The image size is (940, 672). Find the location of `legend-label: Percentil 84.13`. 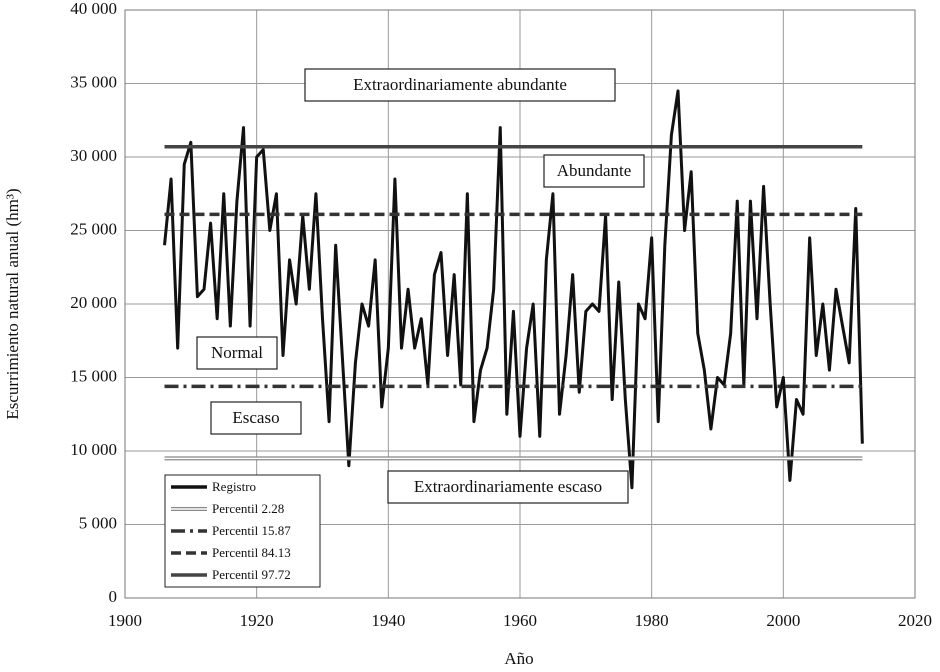

legend-label: Percentil 84.13 is located at coordinates (251, 552).